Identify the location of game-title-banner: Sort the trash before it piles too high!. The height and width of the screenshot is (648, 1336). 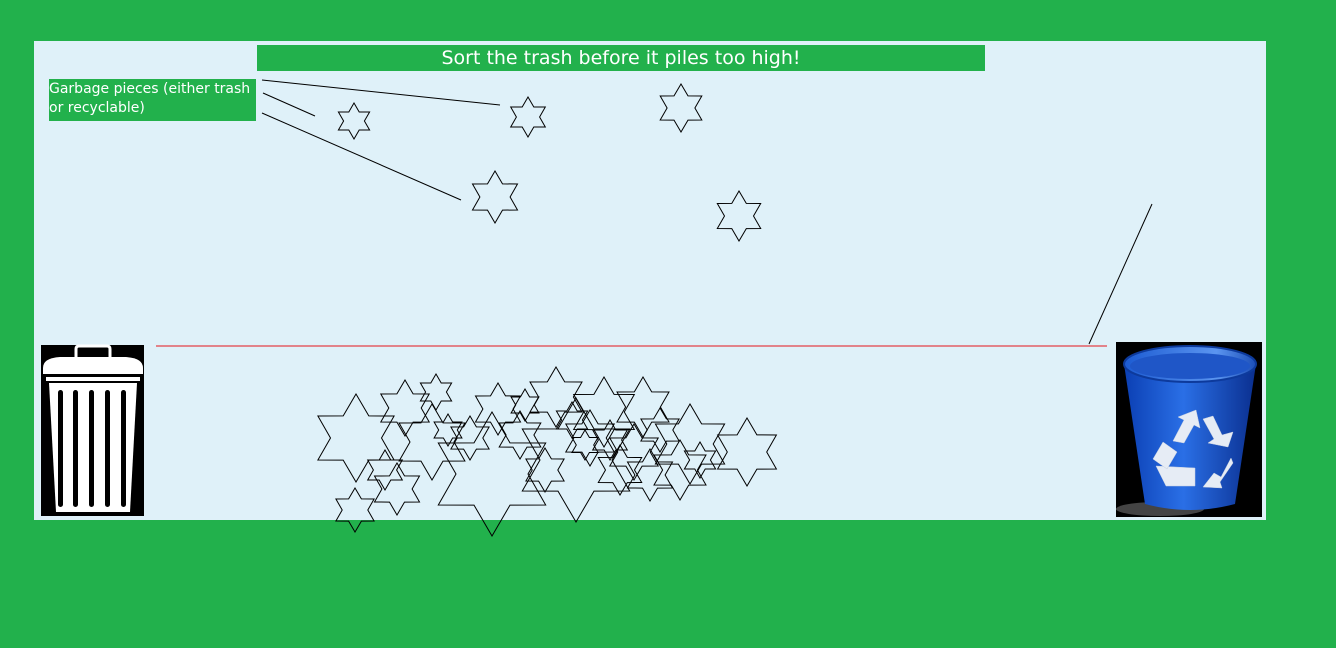
(621, 58).